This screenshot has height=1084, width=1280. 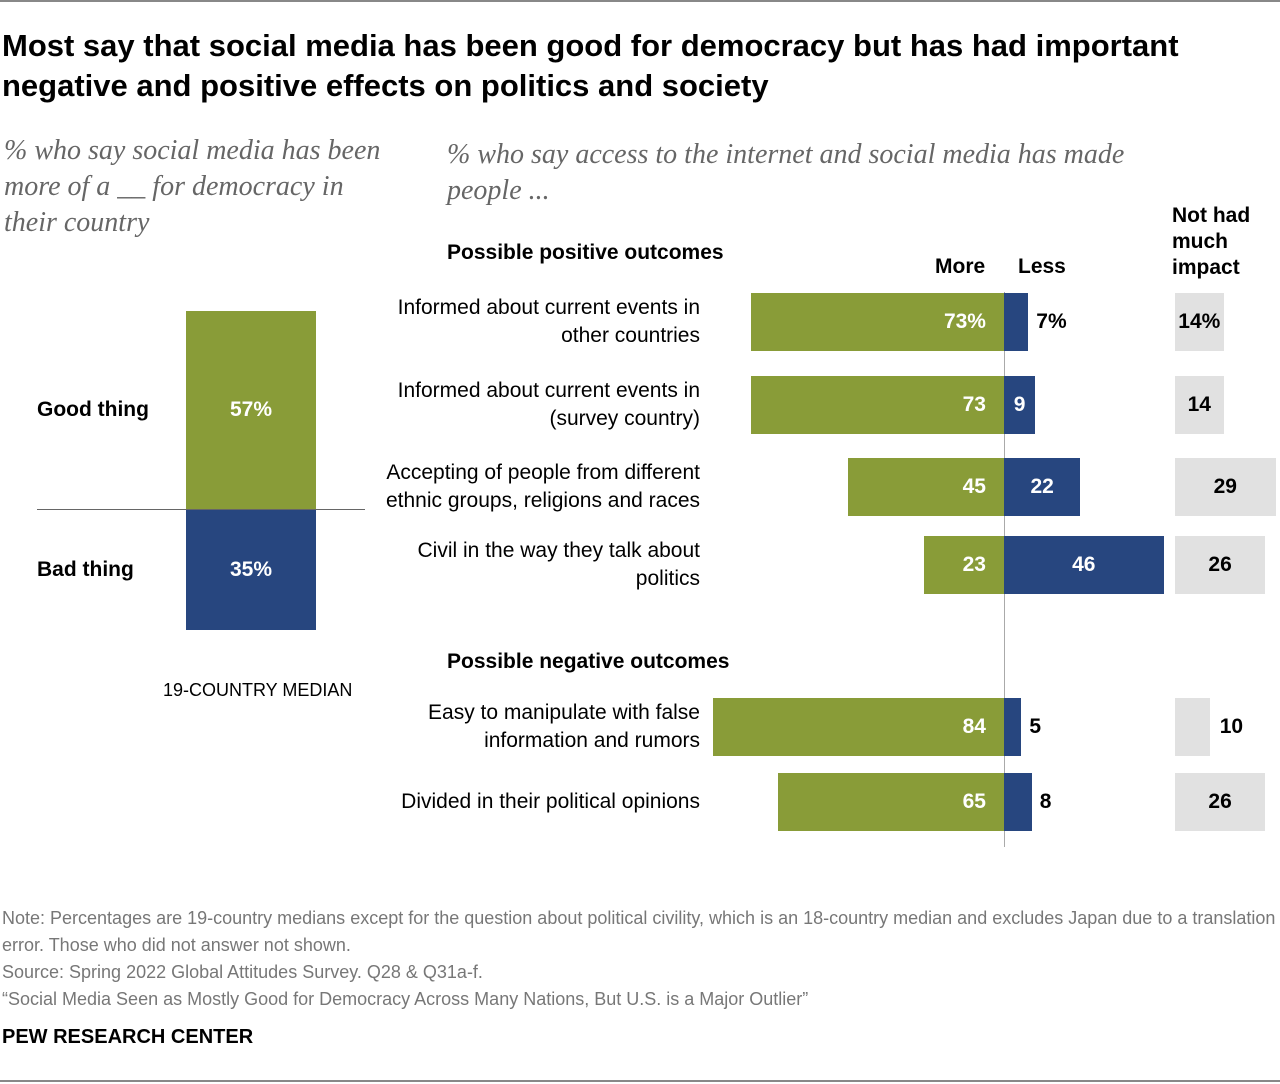 What do you see at coordinates (550, 801) in the screenshot?
I see `category-label: Divided in their political opinions` at bounding box center [550, 801].